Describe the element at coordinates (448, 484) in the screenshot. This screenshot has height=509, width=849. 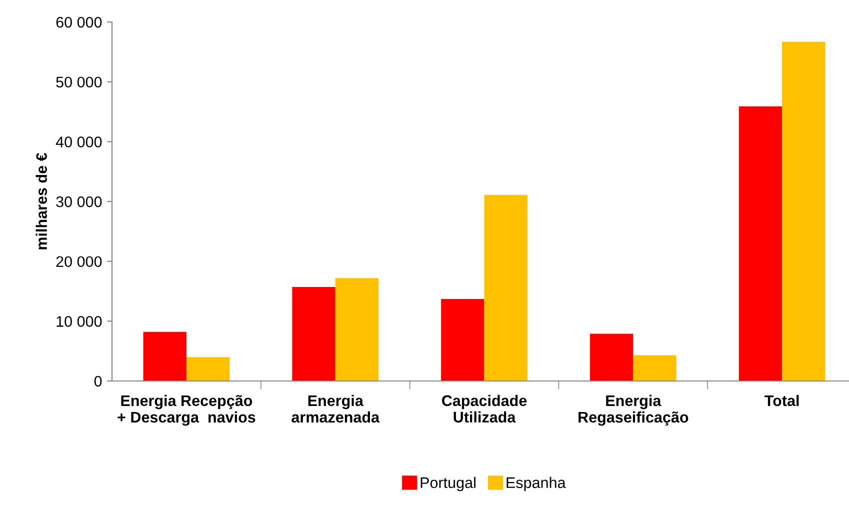
I see `legend-label: Portugal` at that location.